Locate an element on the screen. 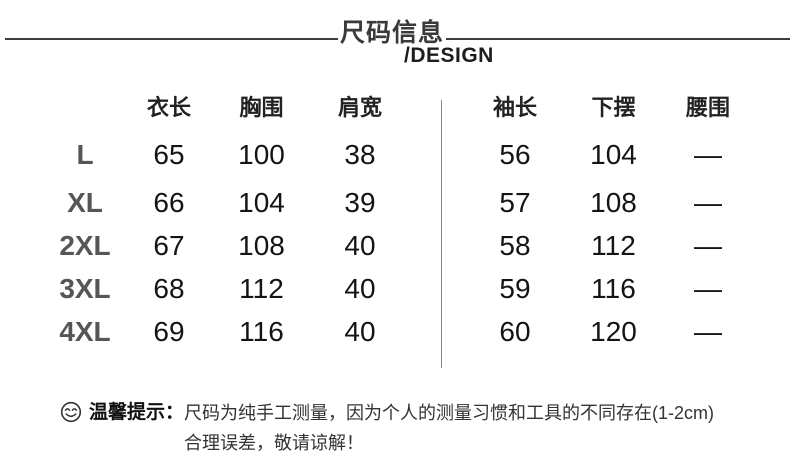 The width and height of the screenshot is (790, 474). table-cell: 56 is located at coordinates (515, 154).